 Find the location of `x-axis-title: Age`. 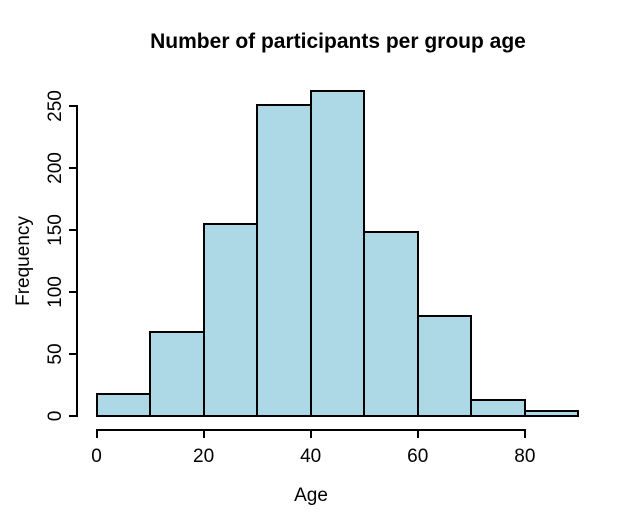

x-axis-title: Age is located at coordinates (311, 495).